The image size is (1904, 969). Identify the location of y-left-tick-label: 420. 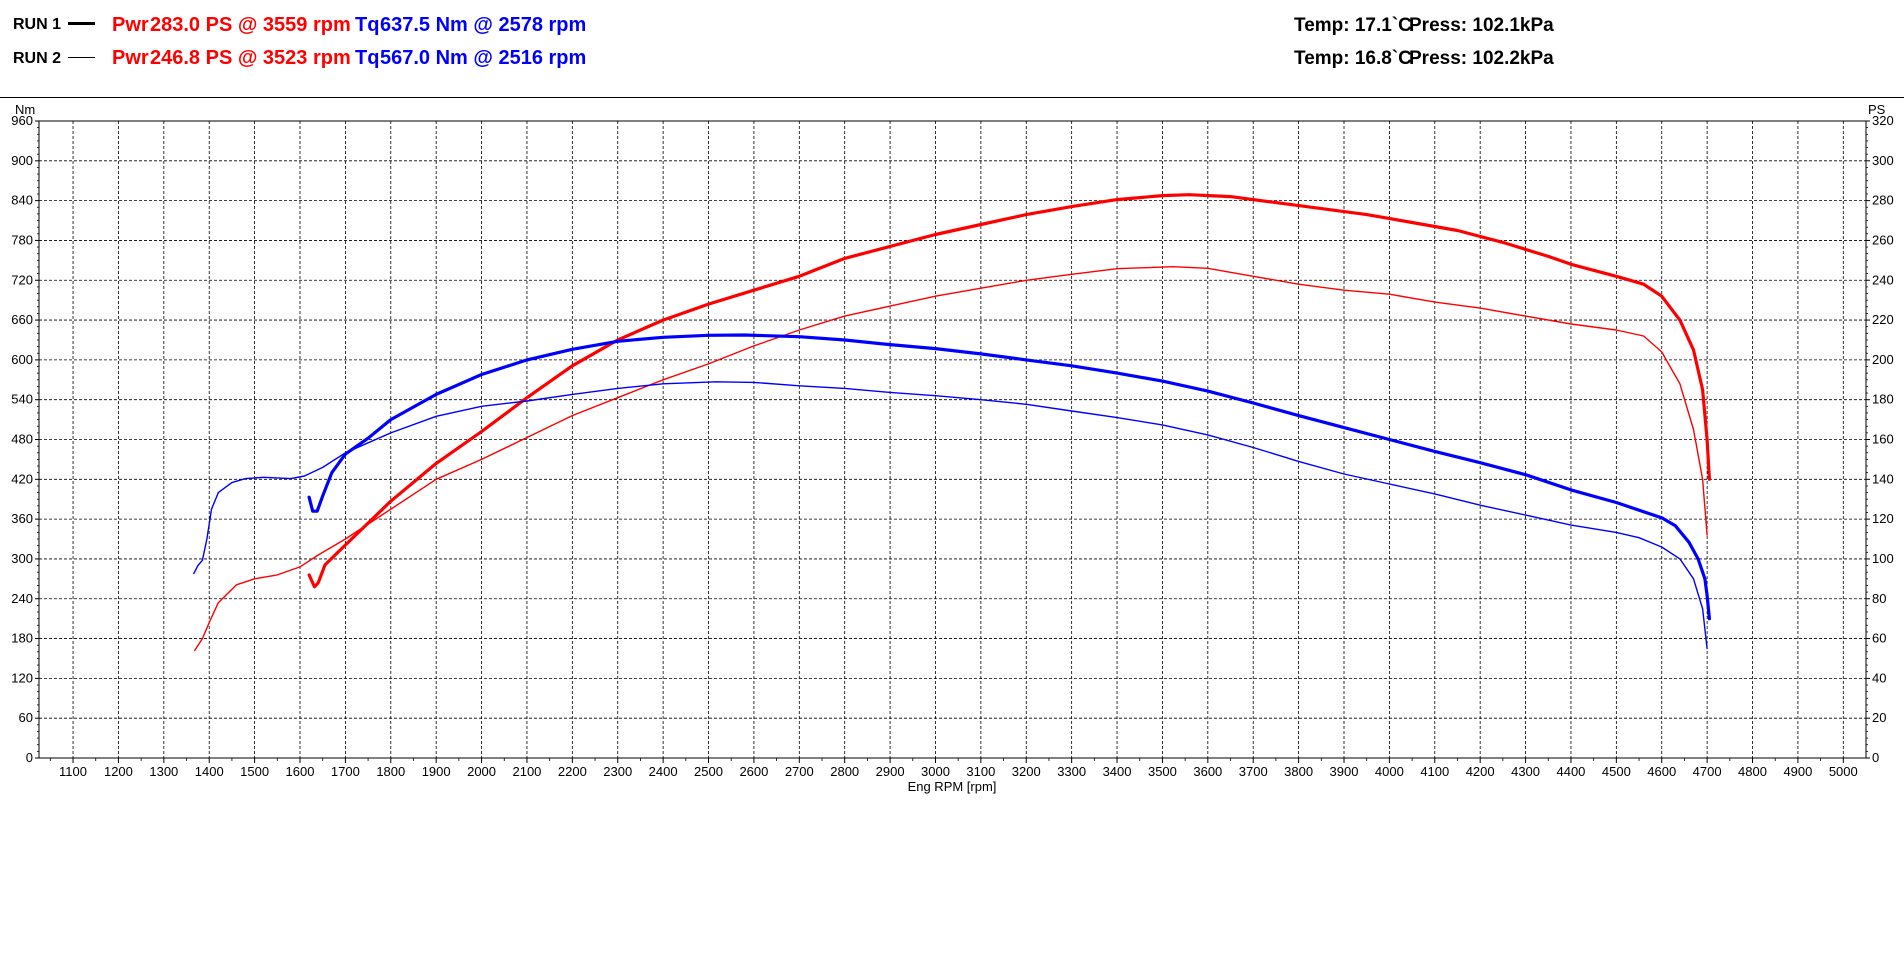
(22, 478).